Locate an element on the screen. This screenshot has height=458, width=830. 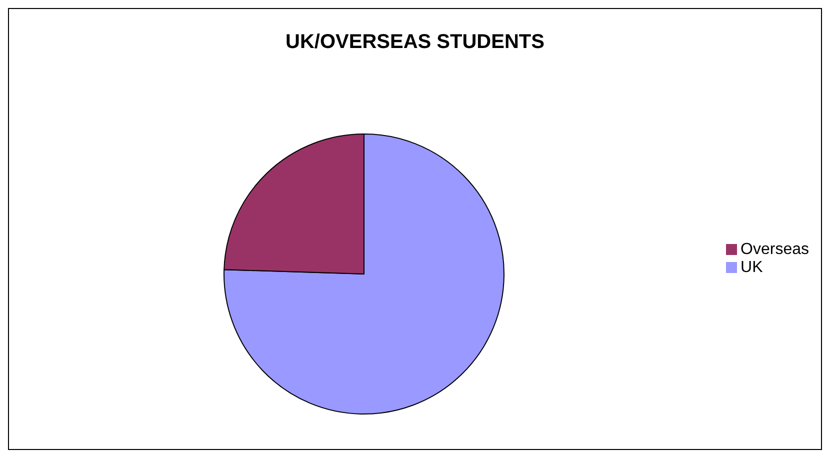
legend-label: UK is located at coordinates (751, 267).